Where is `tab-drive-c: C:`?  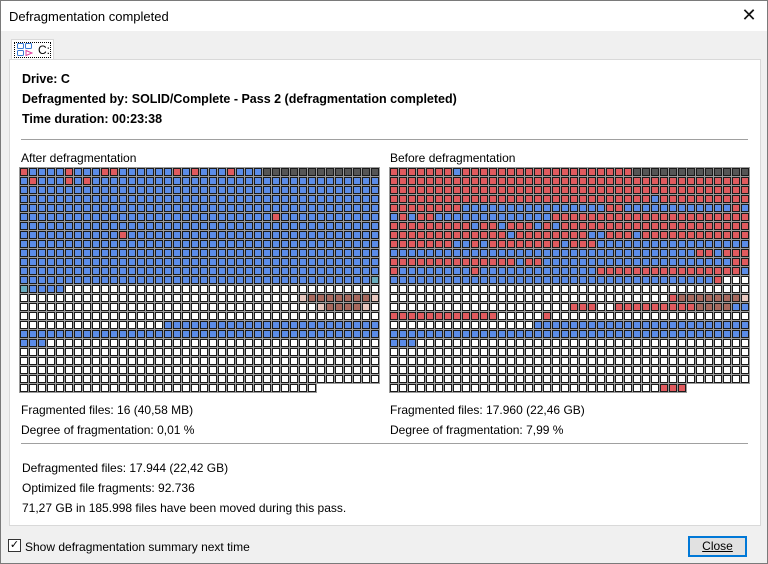
tab-drive-c: C: is located at coordinates (32, 49).